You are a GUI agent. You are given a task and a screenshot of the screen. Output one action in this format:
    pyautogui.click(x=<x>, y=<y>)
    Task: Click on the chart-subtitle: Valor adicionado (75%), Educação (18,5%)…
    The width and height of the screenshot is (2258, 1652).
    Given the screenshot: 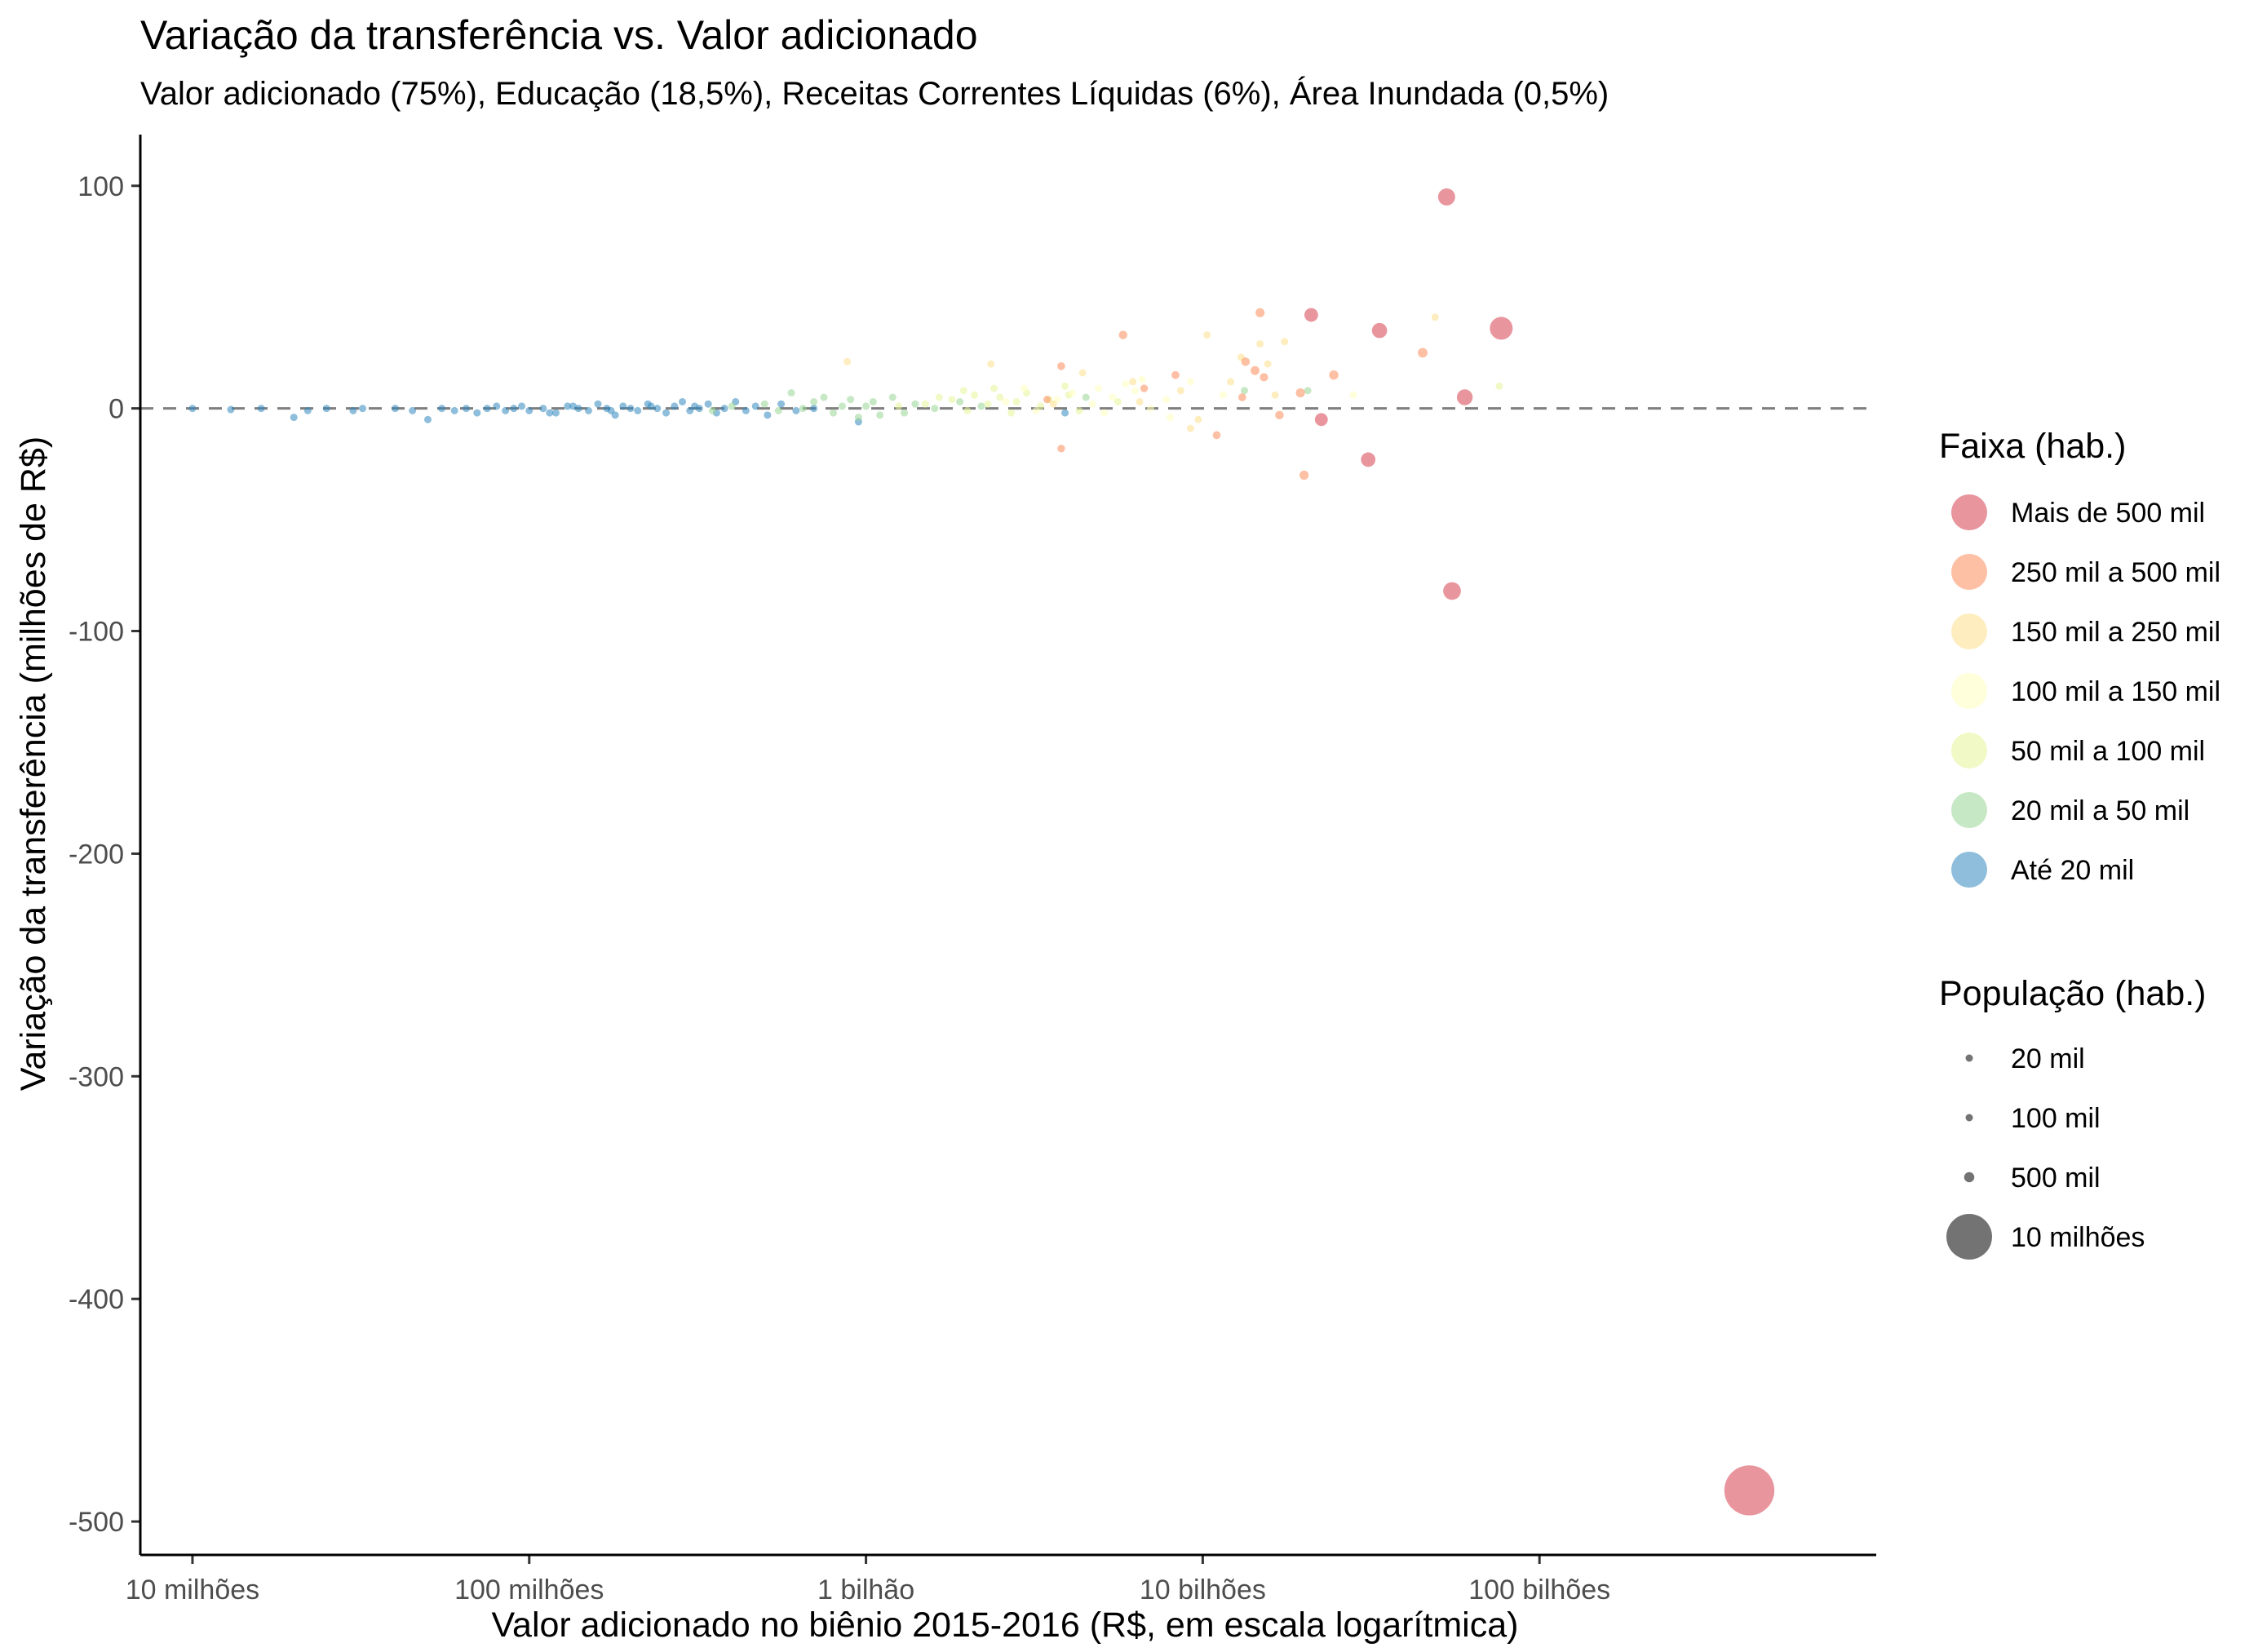 What is the action you would take?
    pyautogui.click(x=874, y=93)
    